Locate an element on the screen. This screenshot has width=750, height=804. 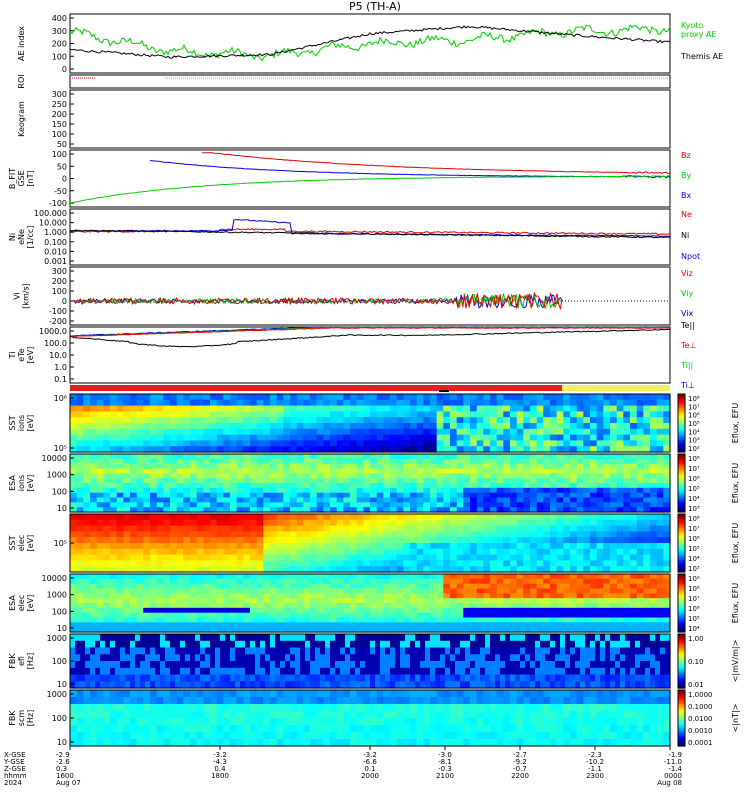
keogram-ytick: 100 is located at coordinates (59, 134).